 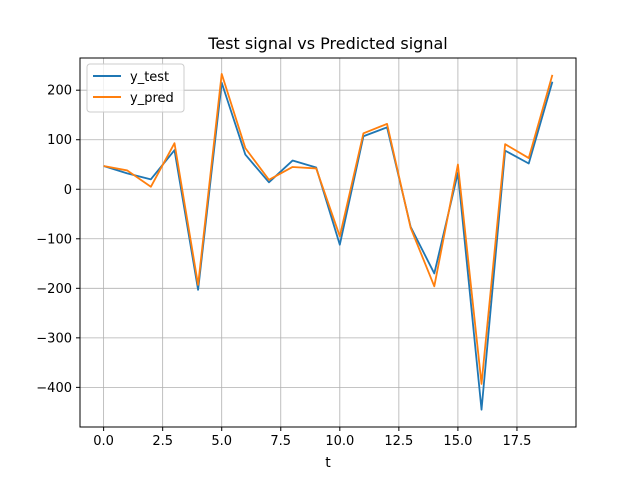 I want to click on x-tick-label: 15.0, so click(x=457, y=441).